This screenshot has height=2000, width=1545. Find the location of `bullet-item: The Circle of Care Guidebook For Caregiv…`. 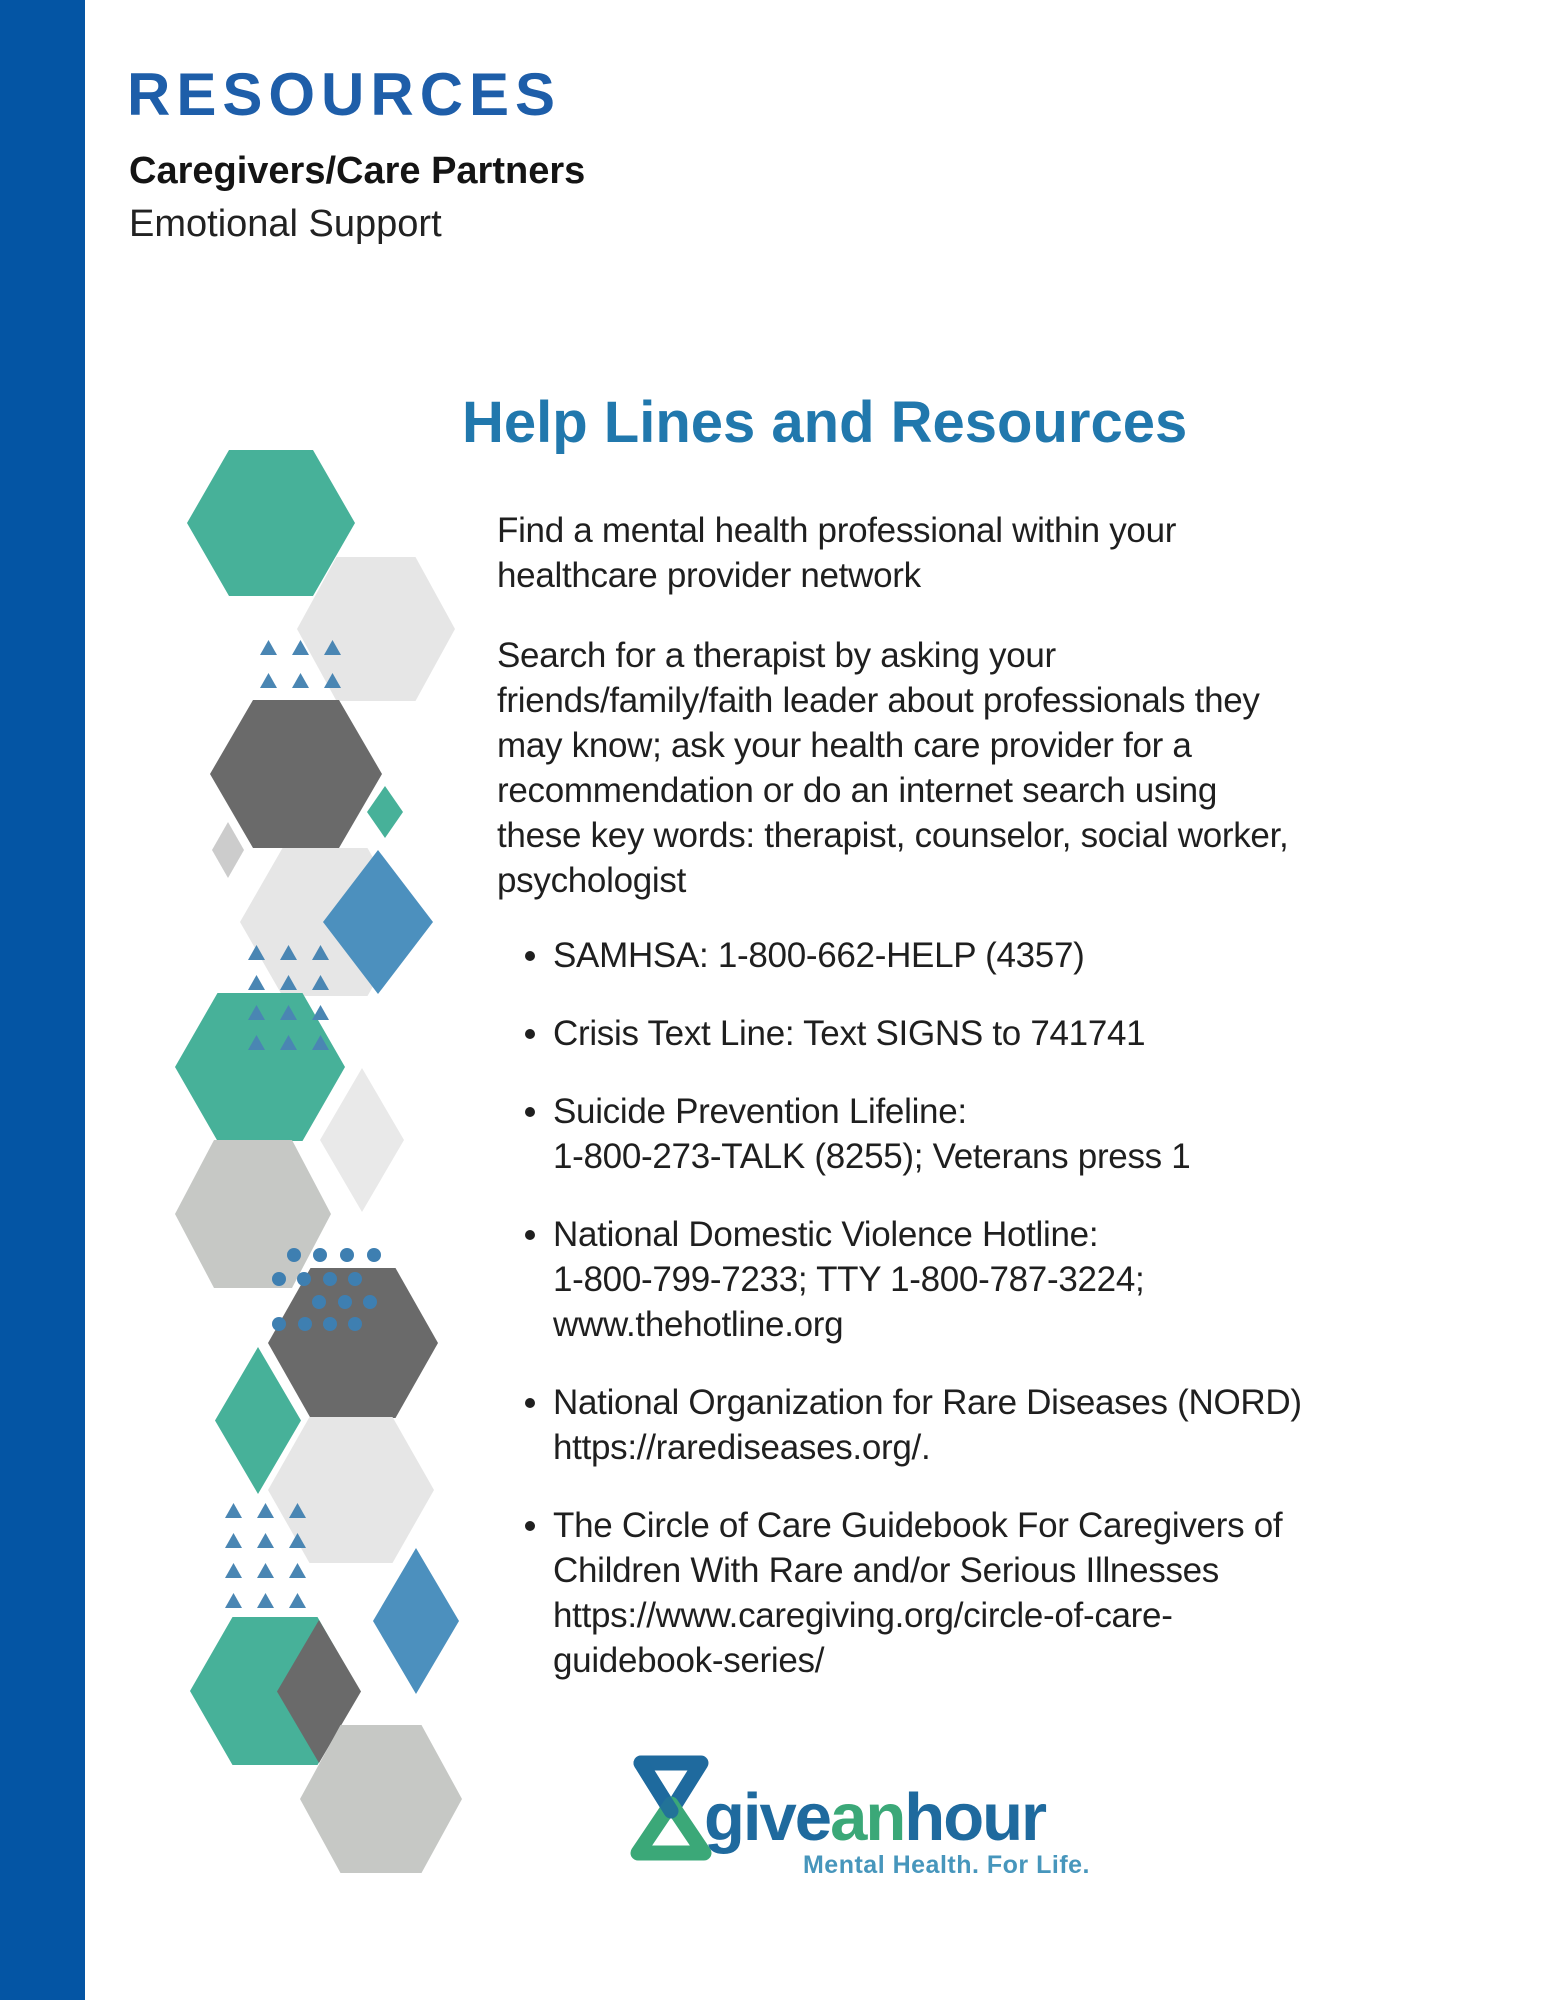

bullet-item: The Circle of Care Guidebook For Caregiv… is located at coordinates (912, 1593).